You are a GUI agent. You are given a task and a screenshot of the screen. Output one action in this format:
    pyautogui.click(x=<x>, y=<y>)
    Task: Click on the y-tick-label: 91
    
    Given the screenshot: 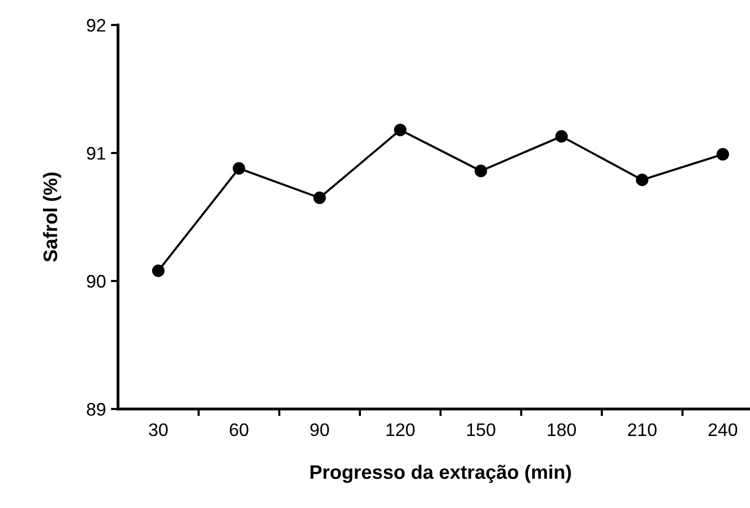 What is the action you would take?
    pyautogui.click(x=96, y=153)
    